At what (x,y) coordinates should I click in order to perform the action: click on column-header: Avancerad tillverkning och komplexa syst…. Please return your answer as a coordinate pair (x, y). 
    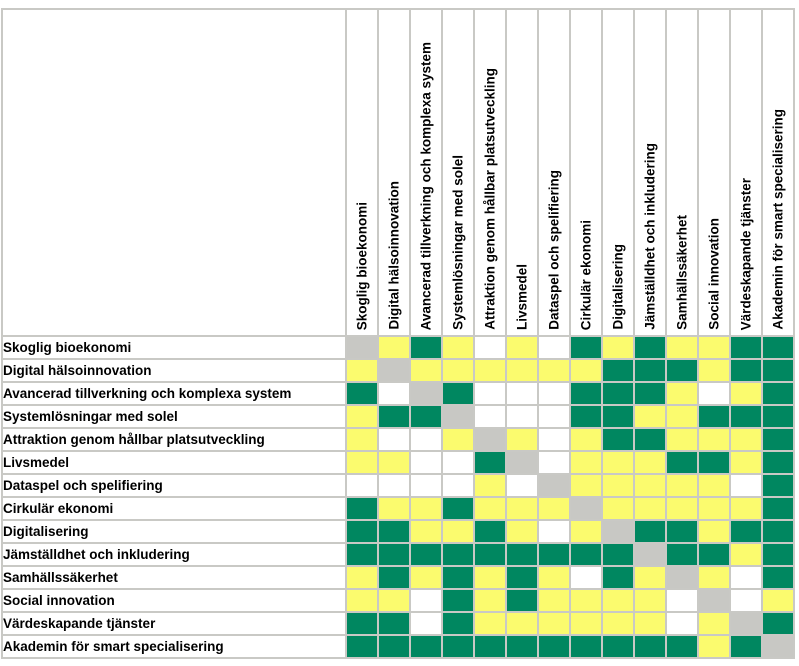
    Looking at the image, I should click on (426, 172).